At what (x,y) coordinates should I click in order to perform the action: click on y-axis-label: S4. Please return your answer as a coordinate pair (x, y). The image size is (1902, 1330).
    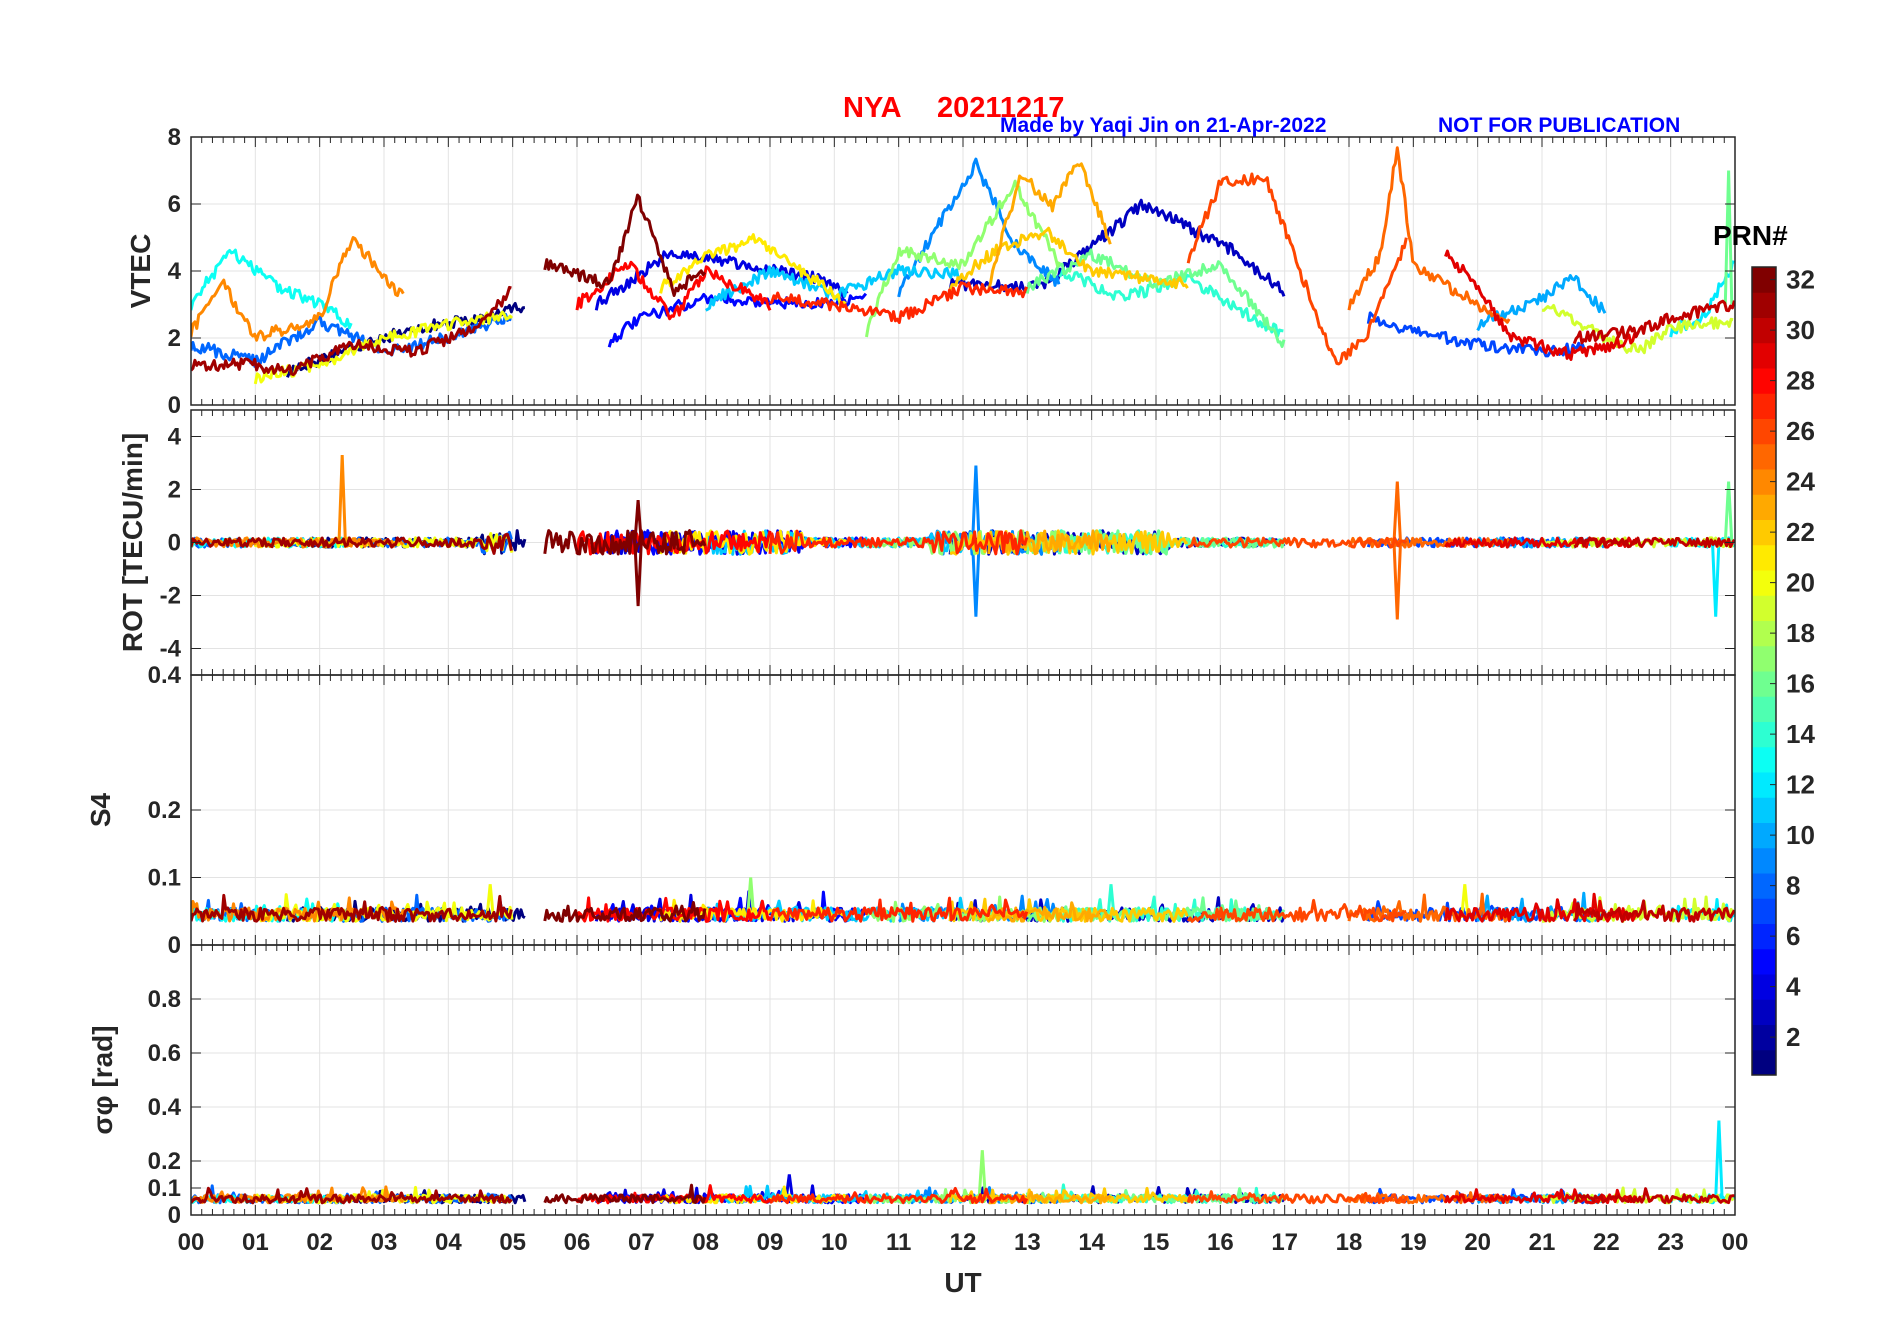
    Looking at the image, I should click on (100, 809).